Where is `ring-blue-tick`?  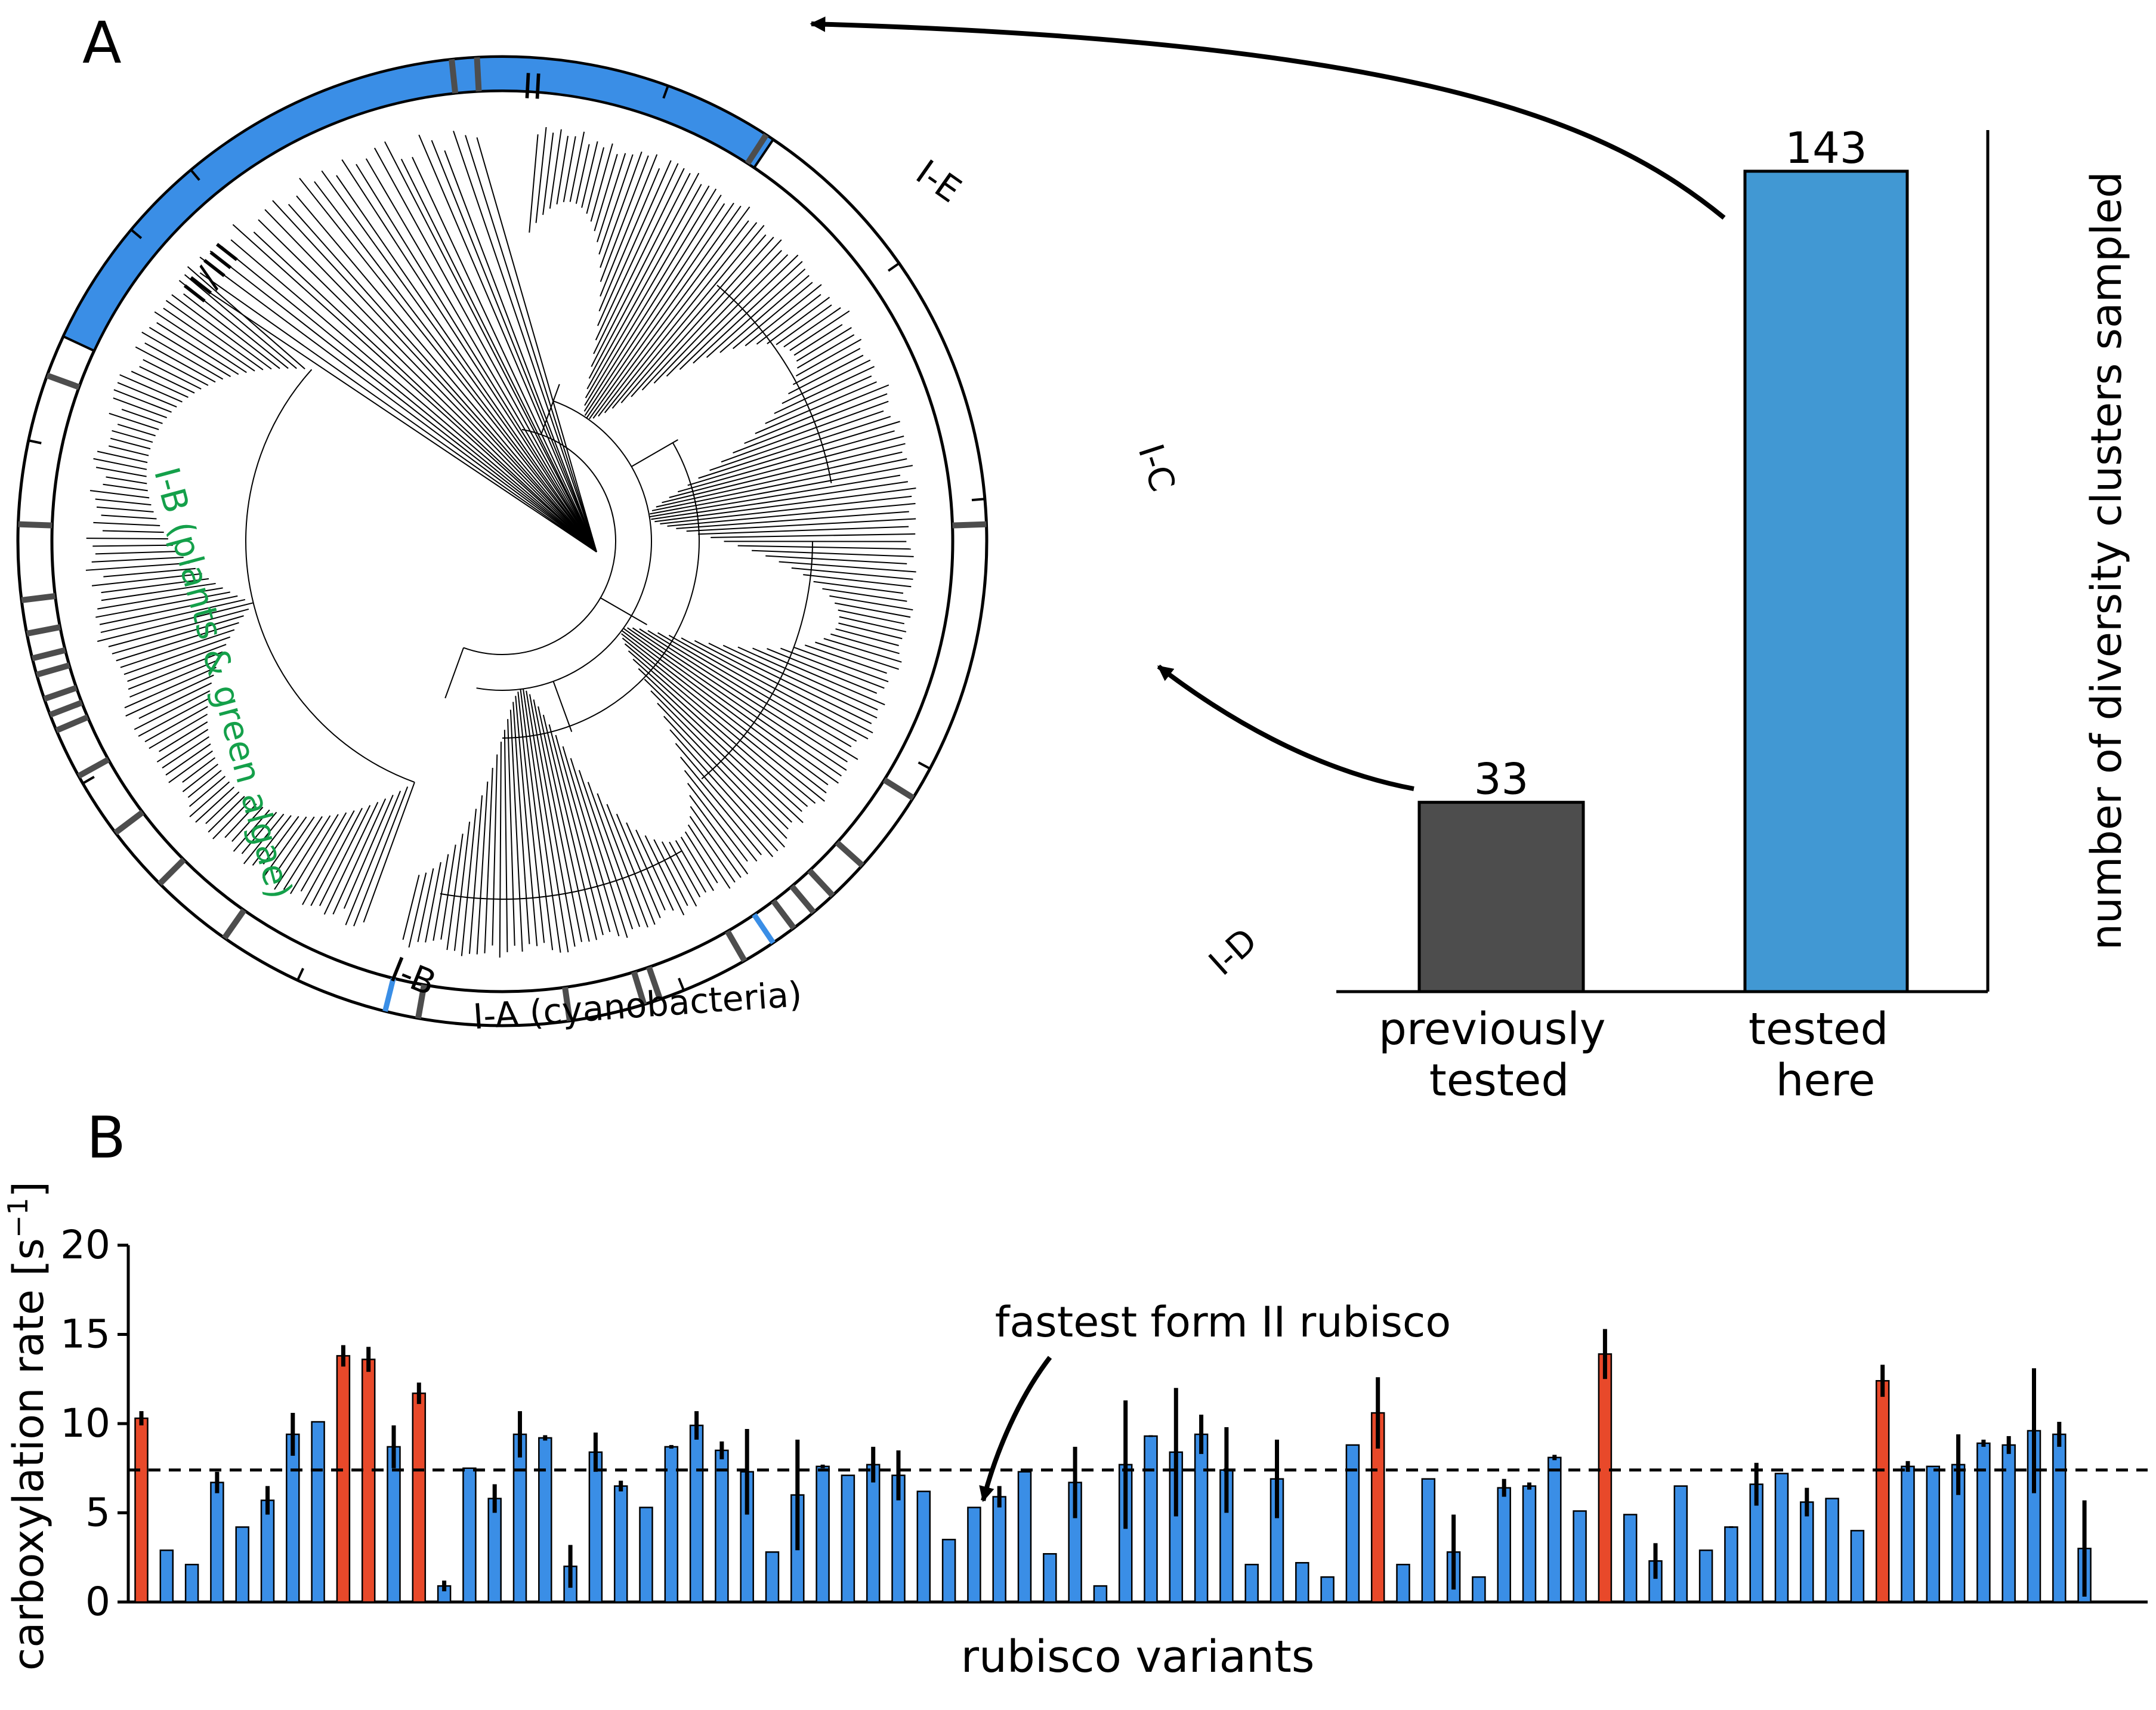
ring-blue-tick is located at coordinates (764, 928).